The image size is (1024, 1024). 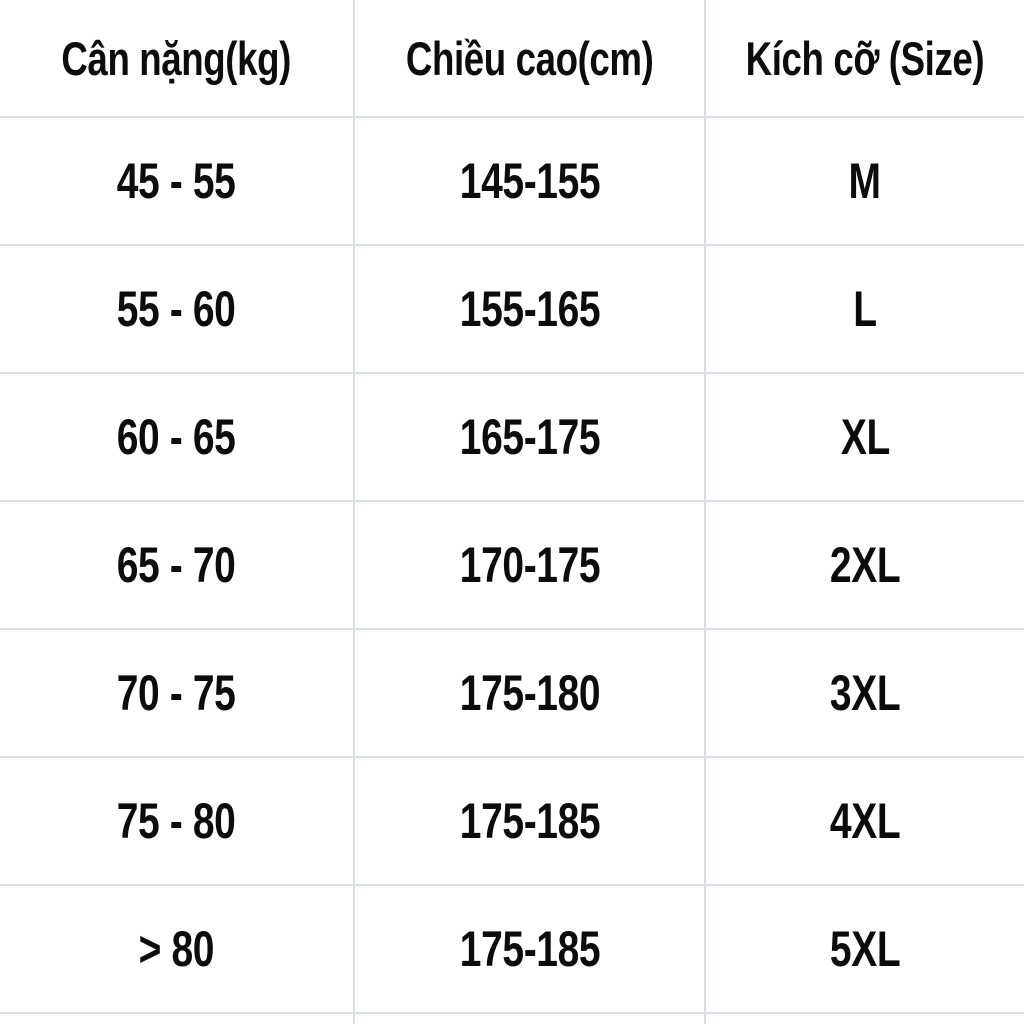 I want to click on header-height: Chiều cao(cm), so click(x=530, y=59).